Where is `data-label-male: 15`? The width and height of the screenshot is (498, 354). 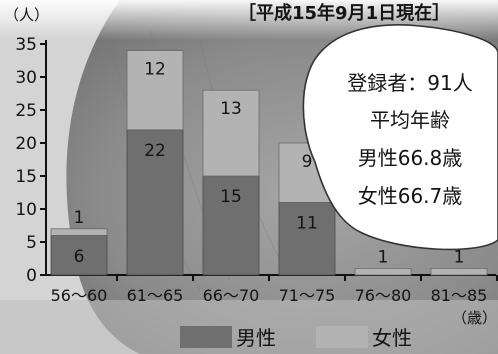 data-label-male: 15 is located at coordinates (231, 197).